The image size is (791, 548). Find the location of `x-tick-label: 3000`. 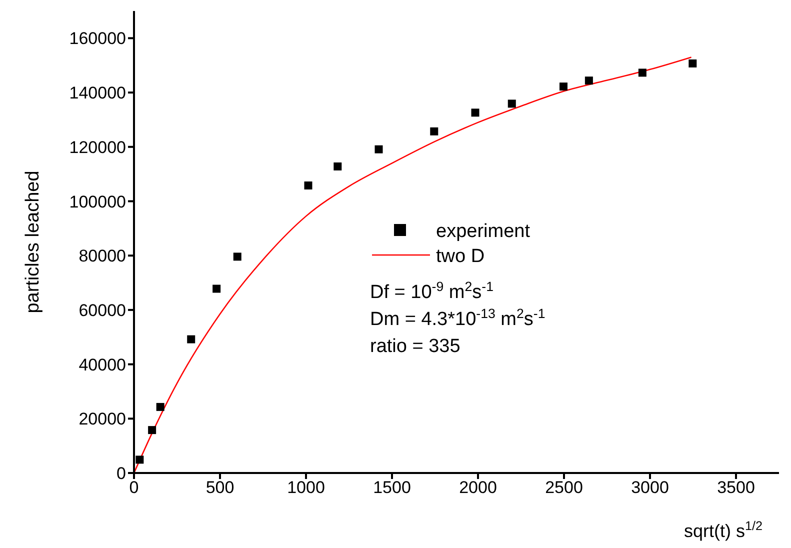

x-tick-label: 3000 is located at coordinates (650, 488).